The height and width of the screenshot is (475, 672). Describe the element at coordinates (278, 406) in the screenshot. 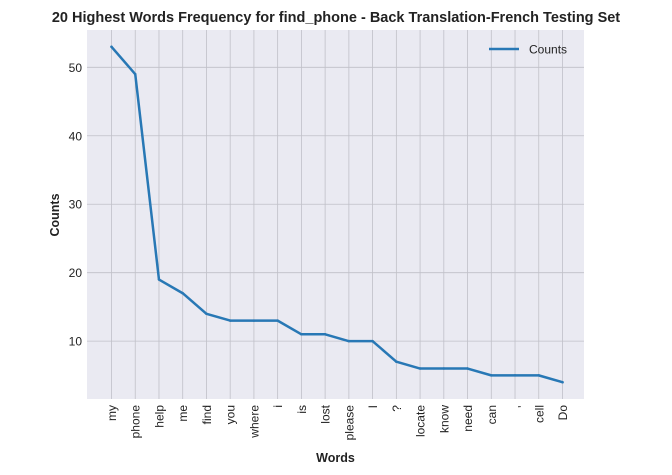

I see `x-tick-label: i` at that location.